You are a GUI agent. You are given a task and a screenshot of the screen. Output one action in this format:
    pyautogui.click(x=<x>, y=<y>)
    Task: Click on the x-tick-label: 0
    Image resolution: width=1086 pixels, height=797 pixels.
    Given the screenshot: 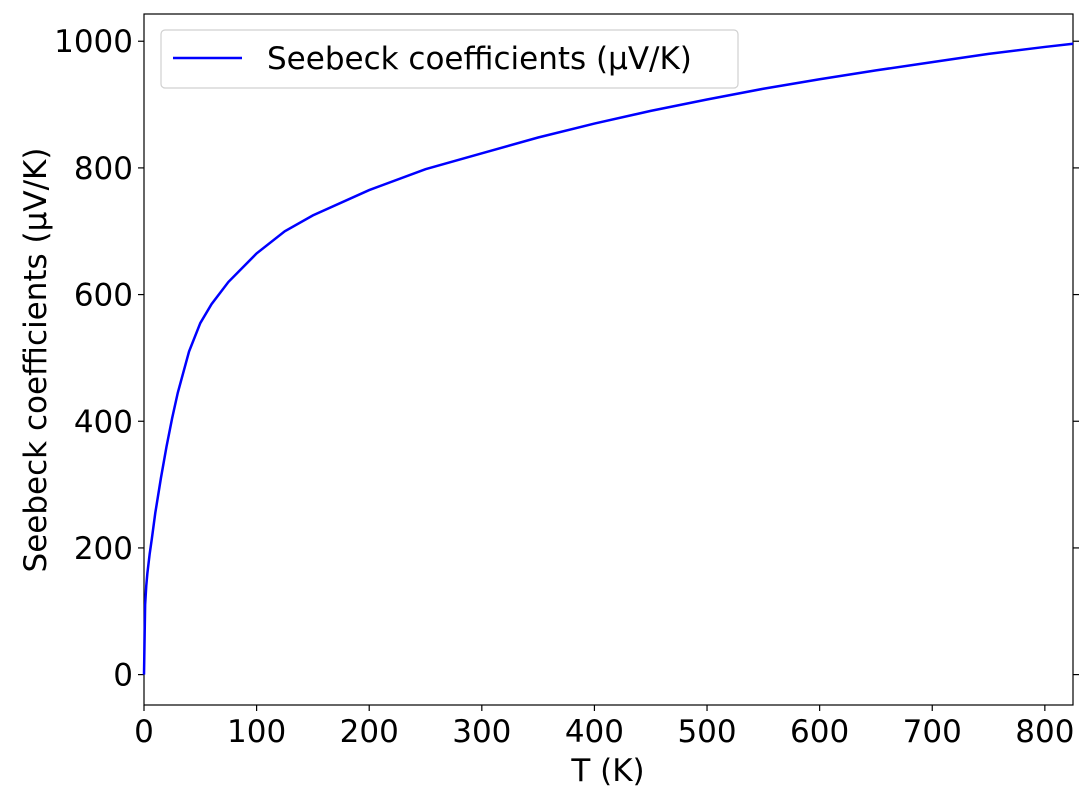 What is the action you would take?
    pyautogui.click(x=144, y=732)
    